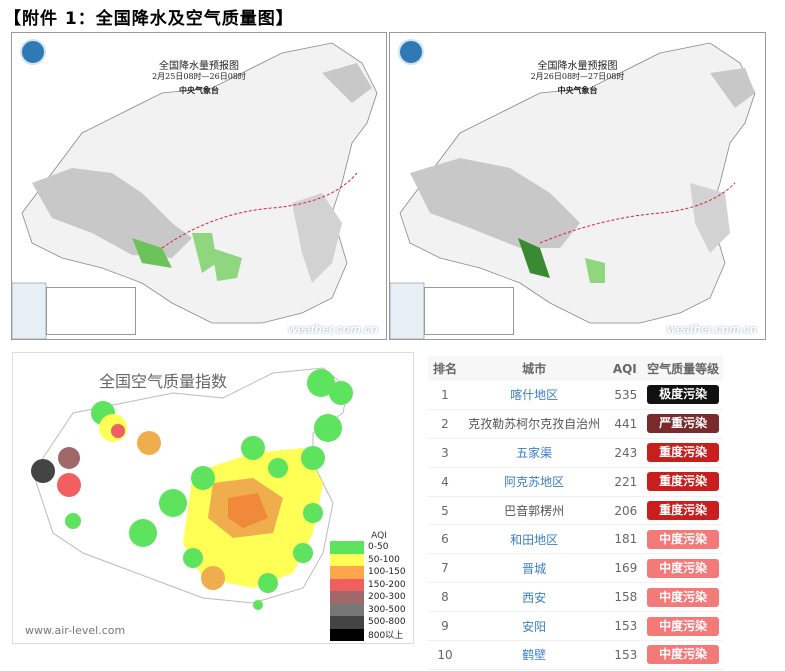 The width and height of the screenshot is (785, 671). Describe the element at coordinates (332, 329) in the screenshot. I see `watermark: weather.com.cn` at that location.